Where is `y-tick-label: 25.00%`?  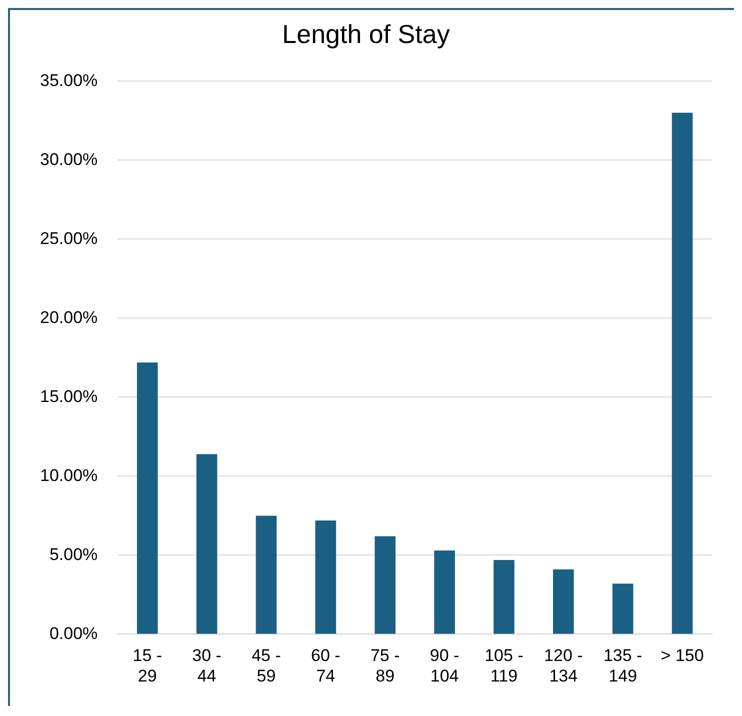
y-tick-label: 25.00% is located at coordinates (69, 238).